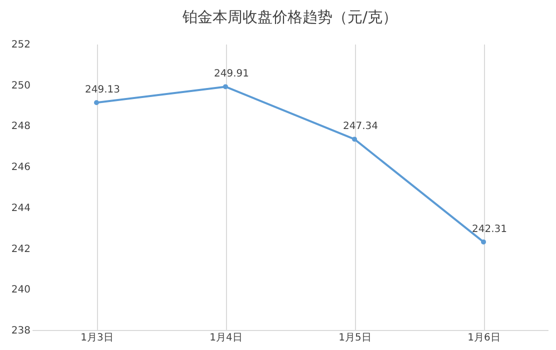  Describe the element at coordinates (231, 74) in the screenshot. I see `data-label: 249.91` at that location.